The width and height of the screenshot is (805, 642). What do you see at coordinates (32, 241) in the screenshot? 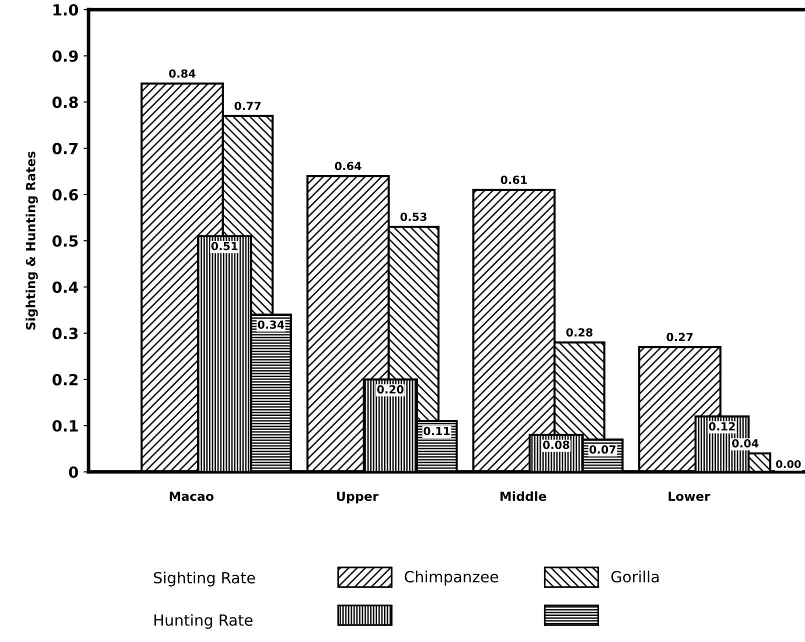
I see `y-axis-title: Sighting & Hunting Rates` at bounding box center [32, 241].